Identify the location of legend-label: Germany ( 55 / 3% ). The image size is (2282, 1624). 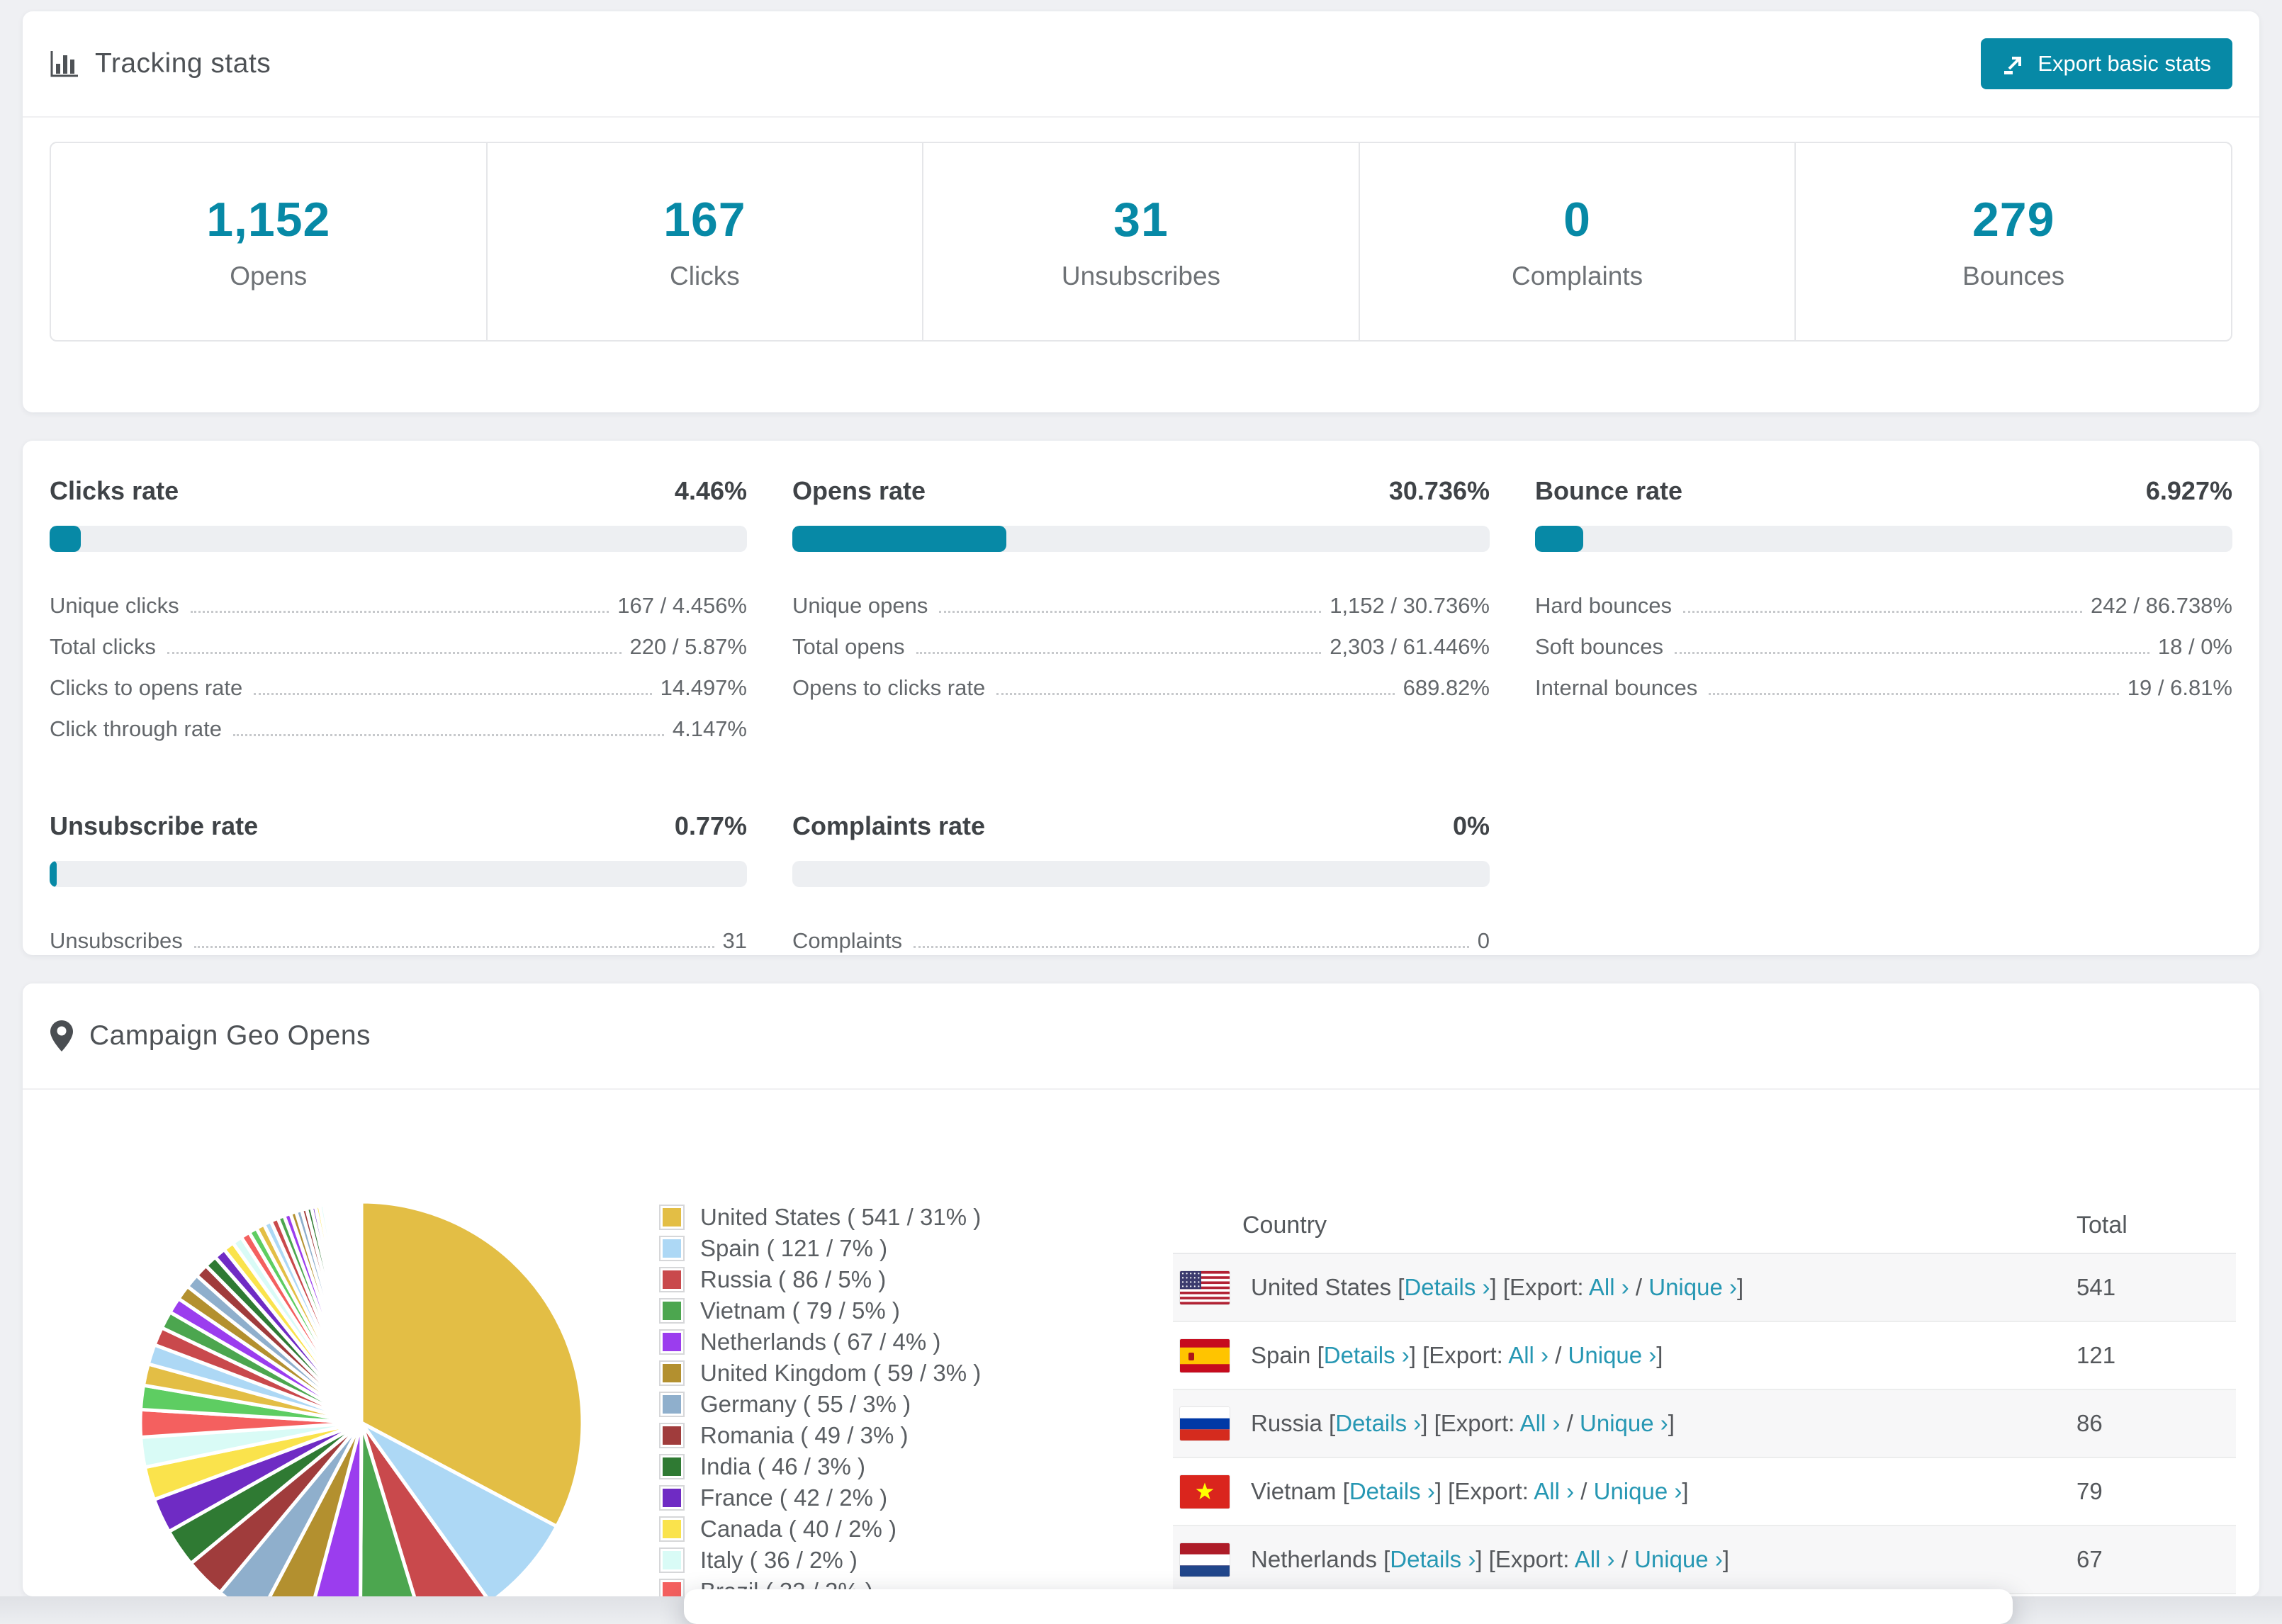
(806, 1404).